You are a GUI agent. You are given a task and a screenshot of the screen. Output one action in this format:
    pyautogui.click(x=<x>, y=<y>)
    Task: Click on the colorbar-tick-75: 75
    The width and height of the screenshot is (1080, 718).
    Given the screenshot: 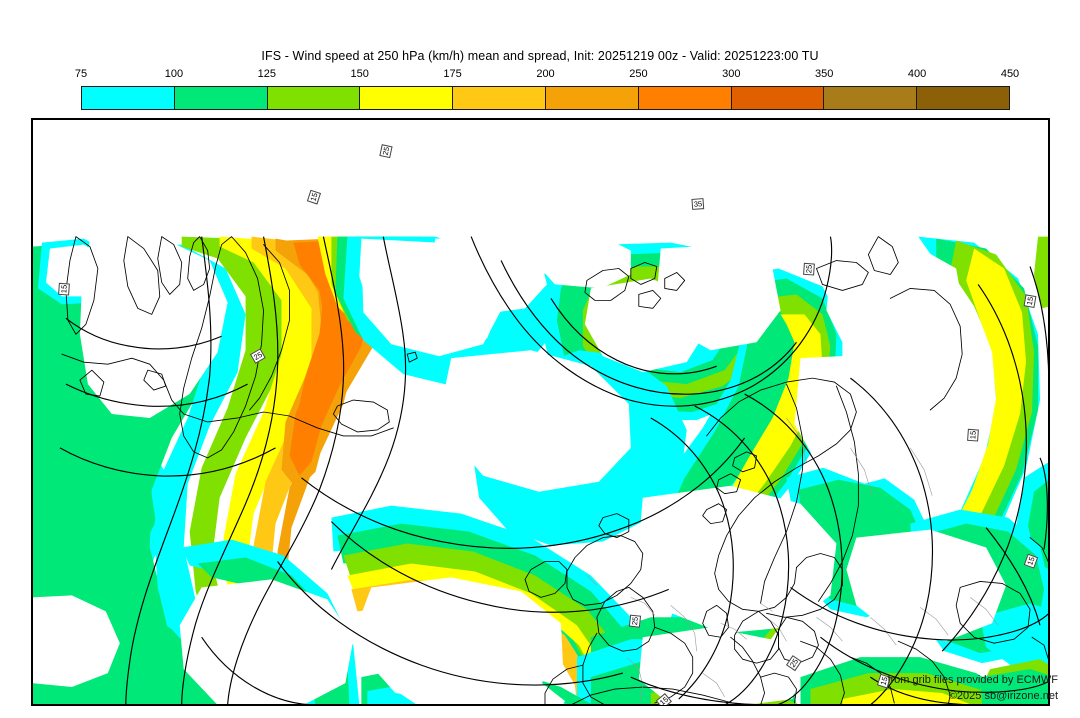 What is the action you would take?
    pyautogui.click(x=81, y=74)
    